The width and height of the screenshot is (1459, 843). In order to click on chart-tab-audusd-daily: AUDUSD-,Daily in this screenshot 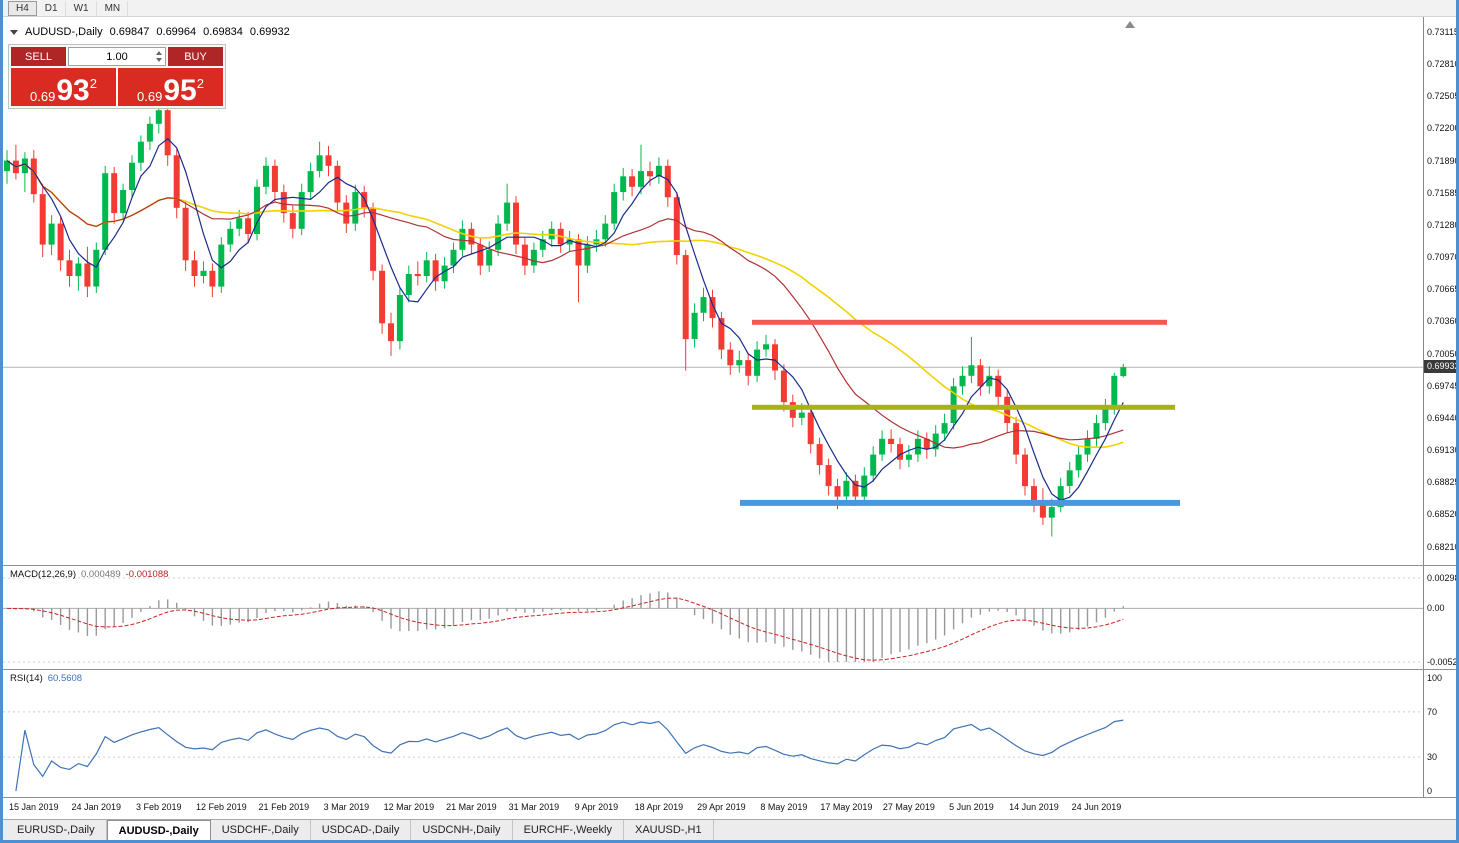, I will do `click(158, 830)`.